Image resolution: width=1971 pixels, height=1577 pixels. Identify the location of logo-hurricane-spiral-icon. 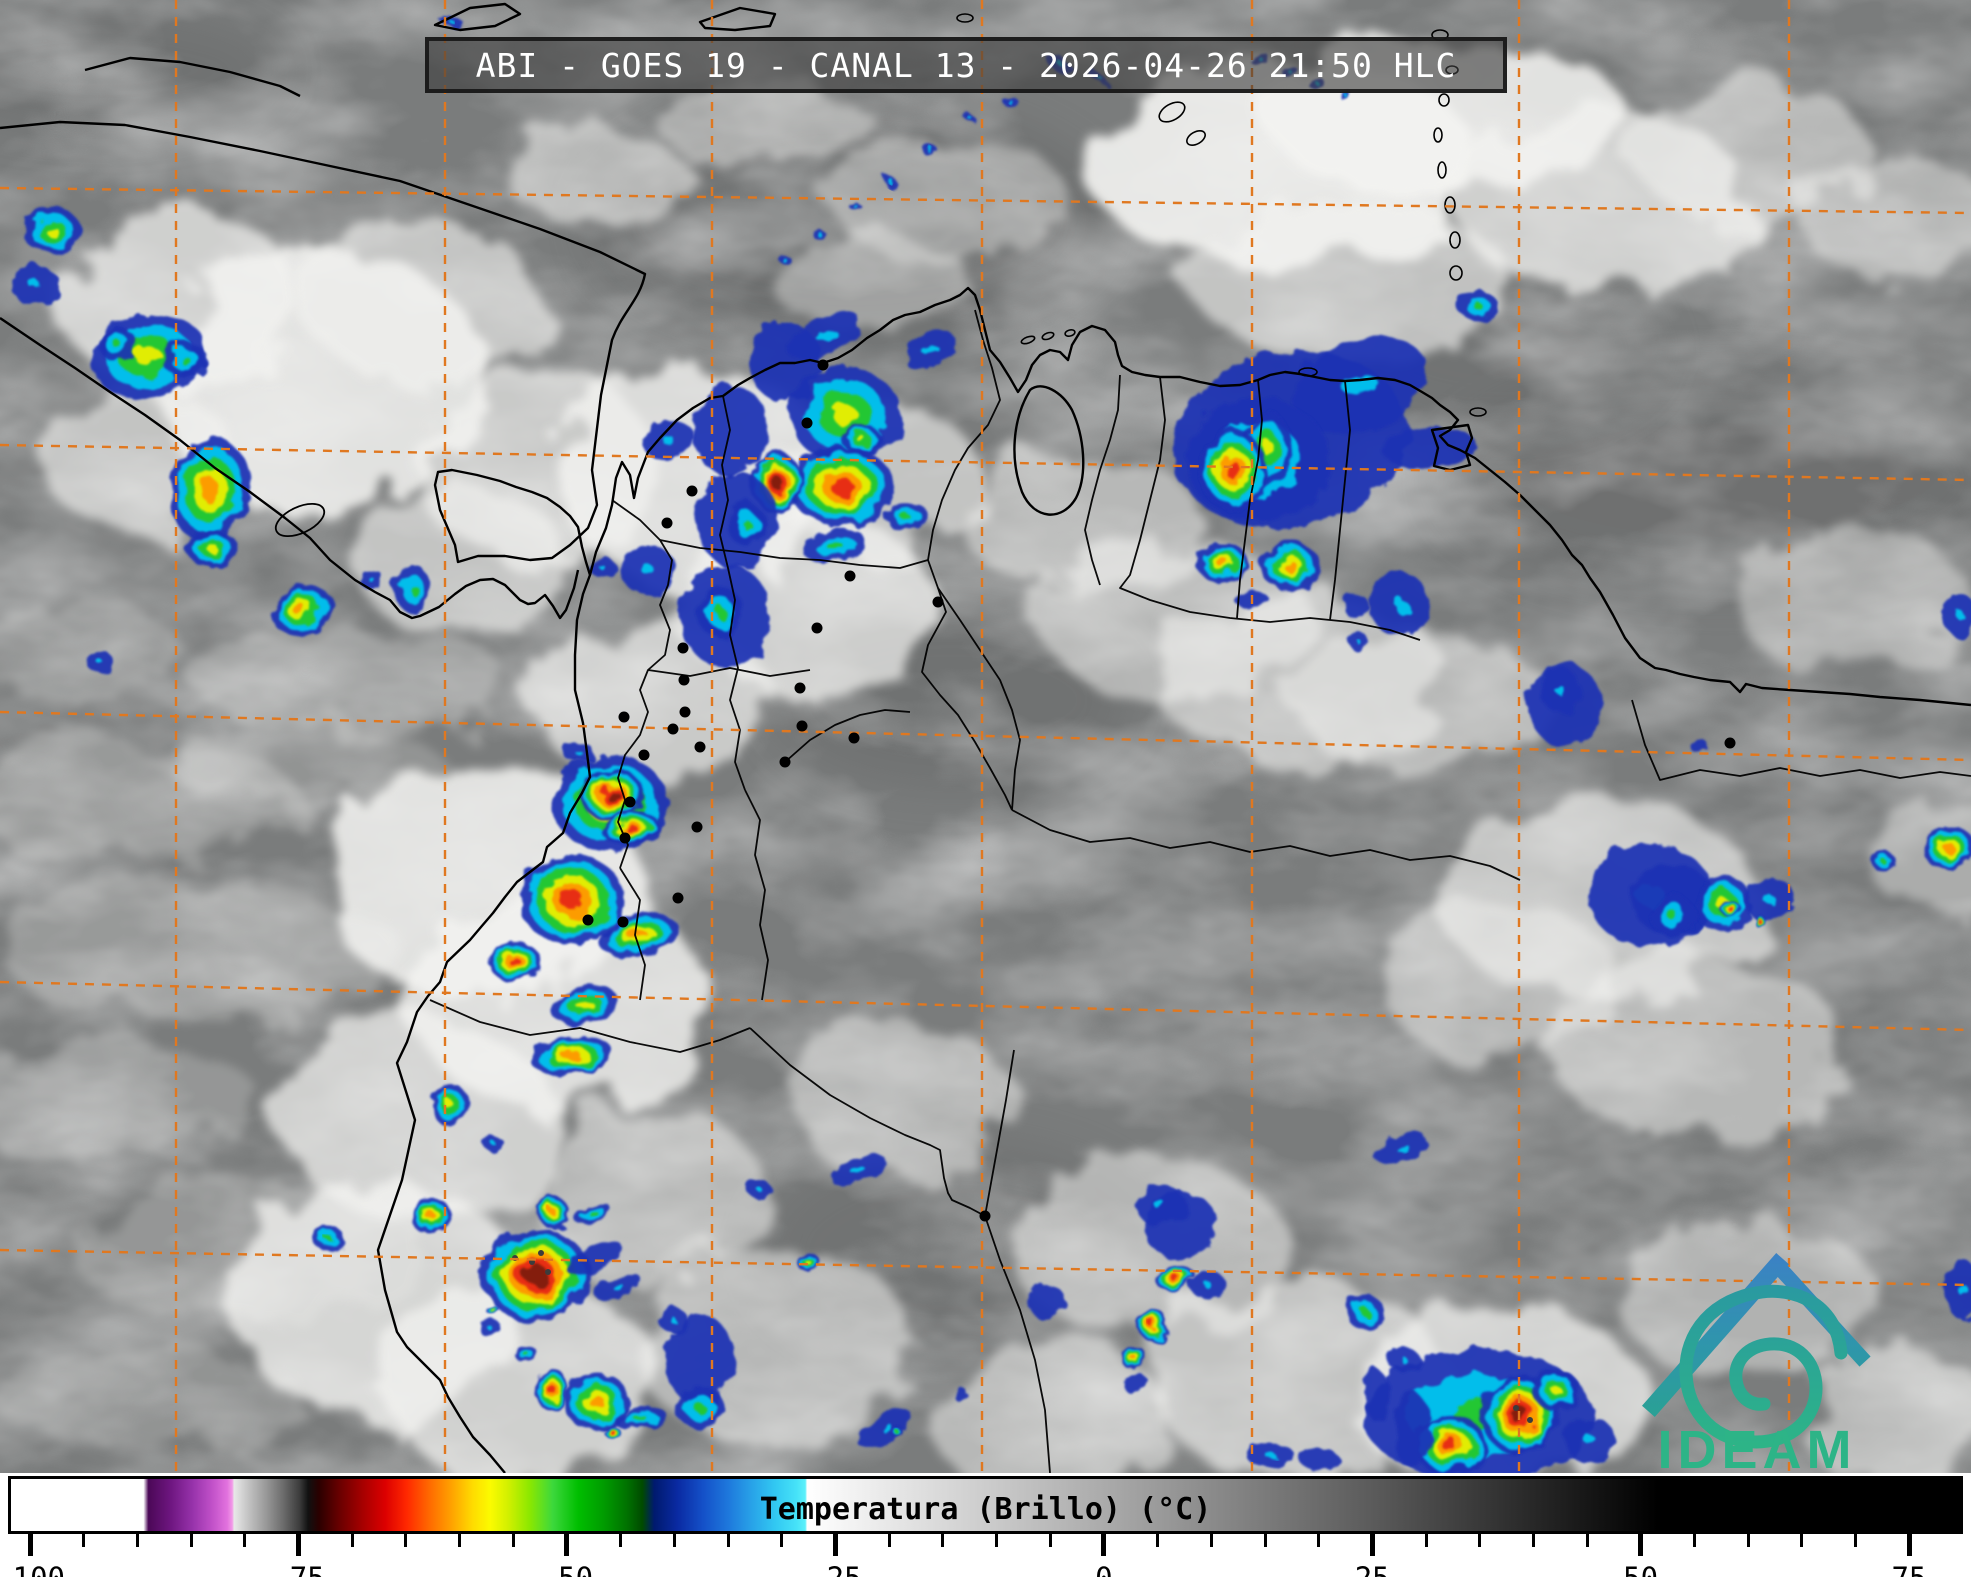
(1763, 1366).